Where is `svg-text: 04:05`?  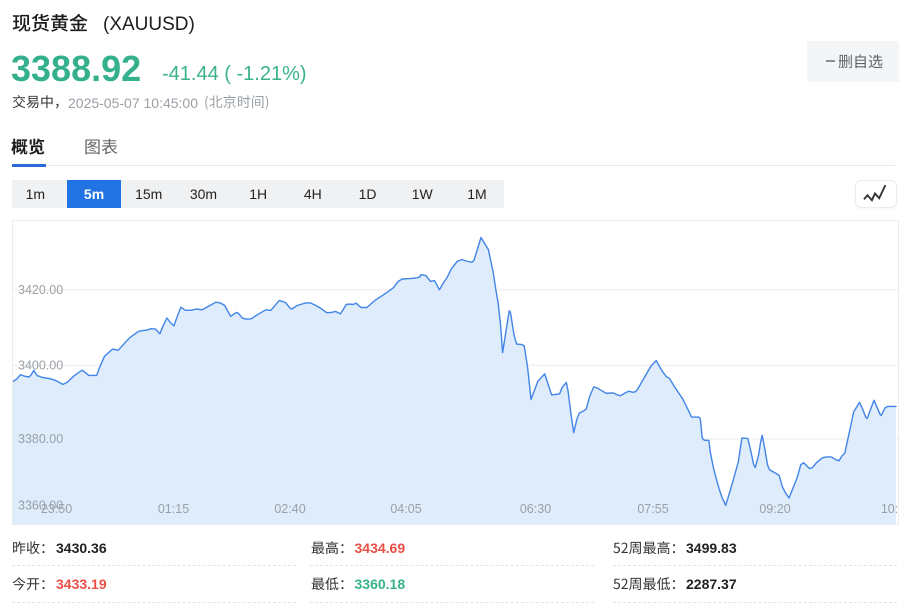 svg-text: 04:05 is located at coordinates (405, 509).